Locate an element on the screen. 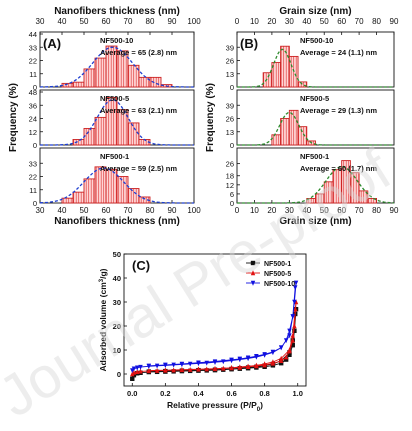 Image resolution: width=412 pixels, height=431 pixels. average-label: Average = 60 (1.7) nm is located at coordinates (338, 168).